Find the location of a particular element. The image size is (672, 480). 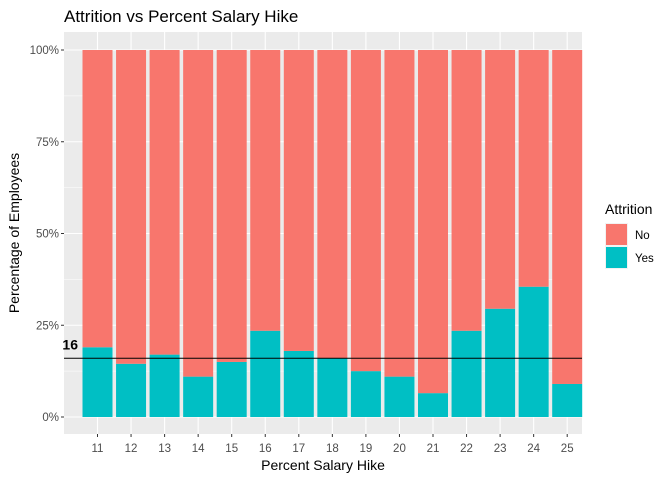

legend-label-no: No is located at coordinates (642, 236).